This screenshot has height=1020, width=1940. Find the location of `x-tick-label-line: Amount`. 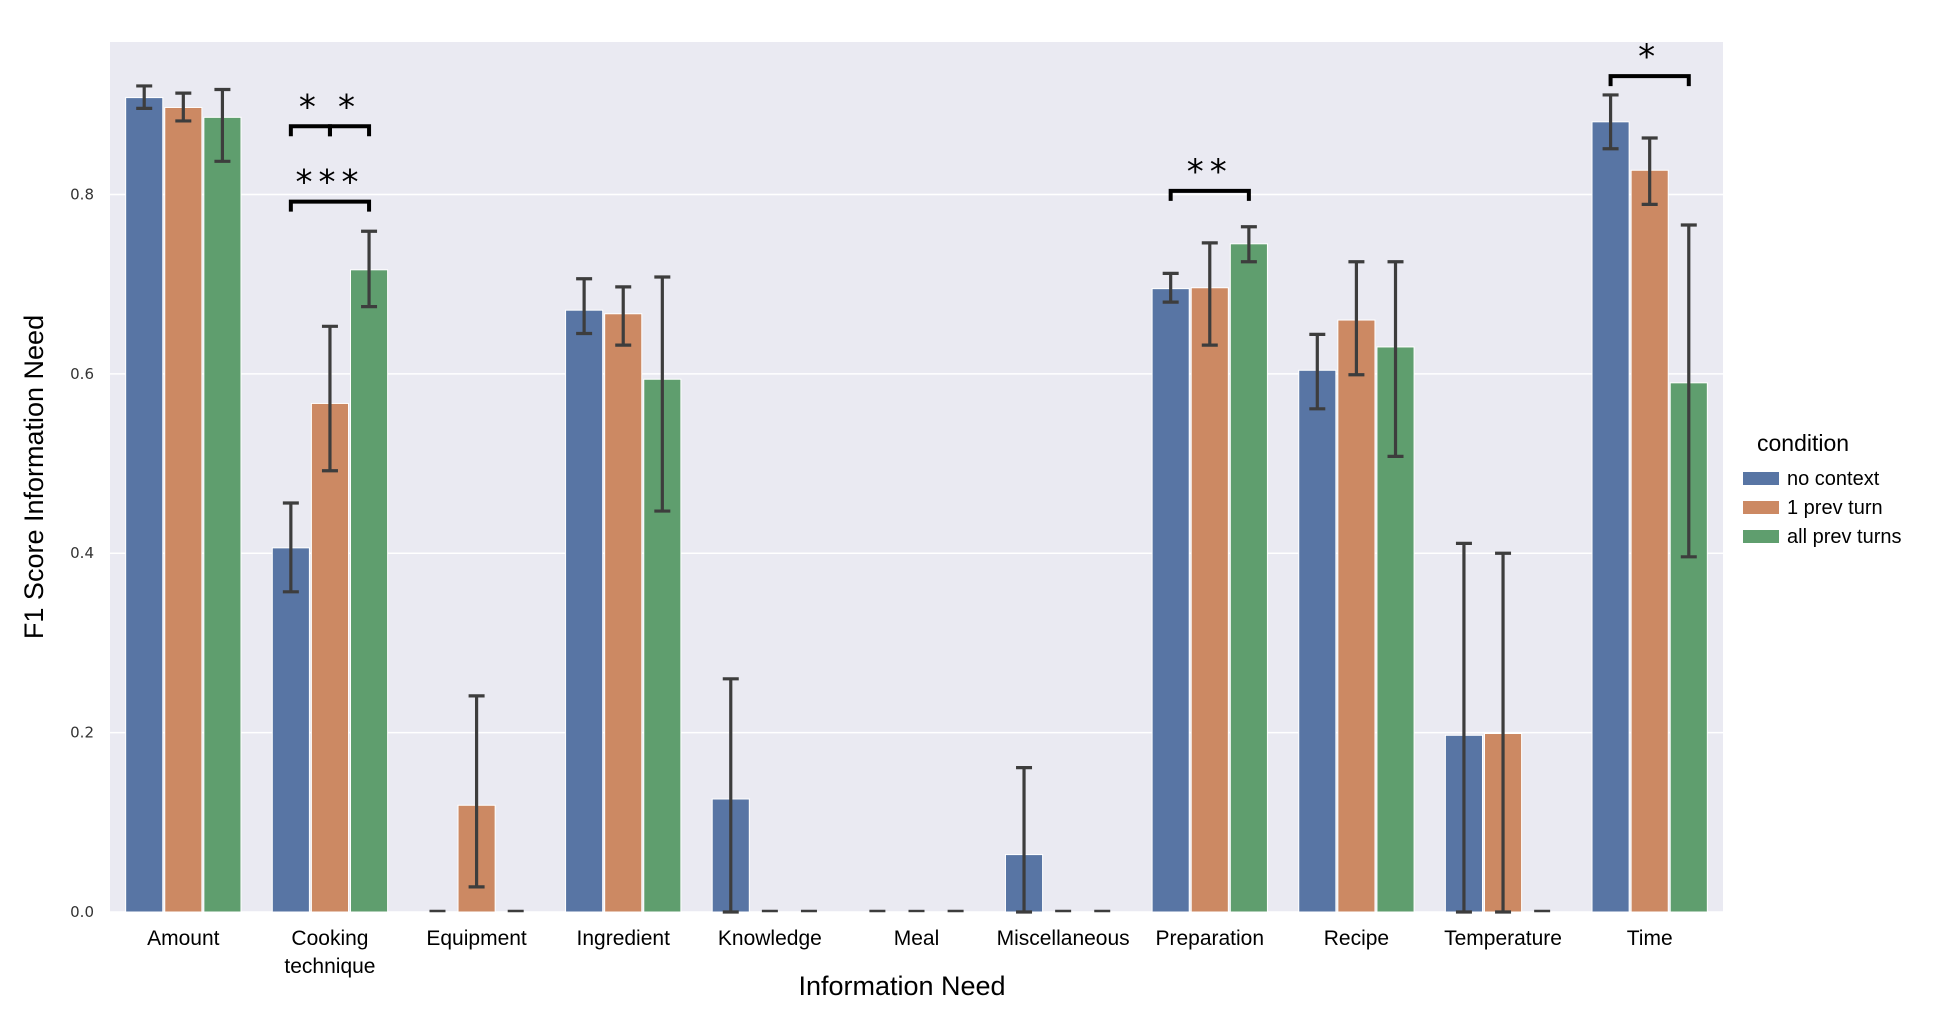

x-tick-label-line: Amount is located at coordinates (183, 938).